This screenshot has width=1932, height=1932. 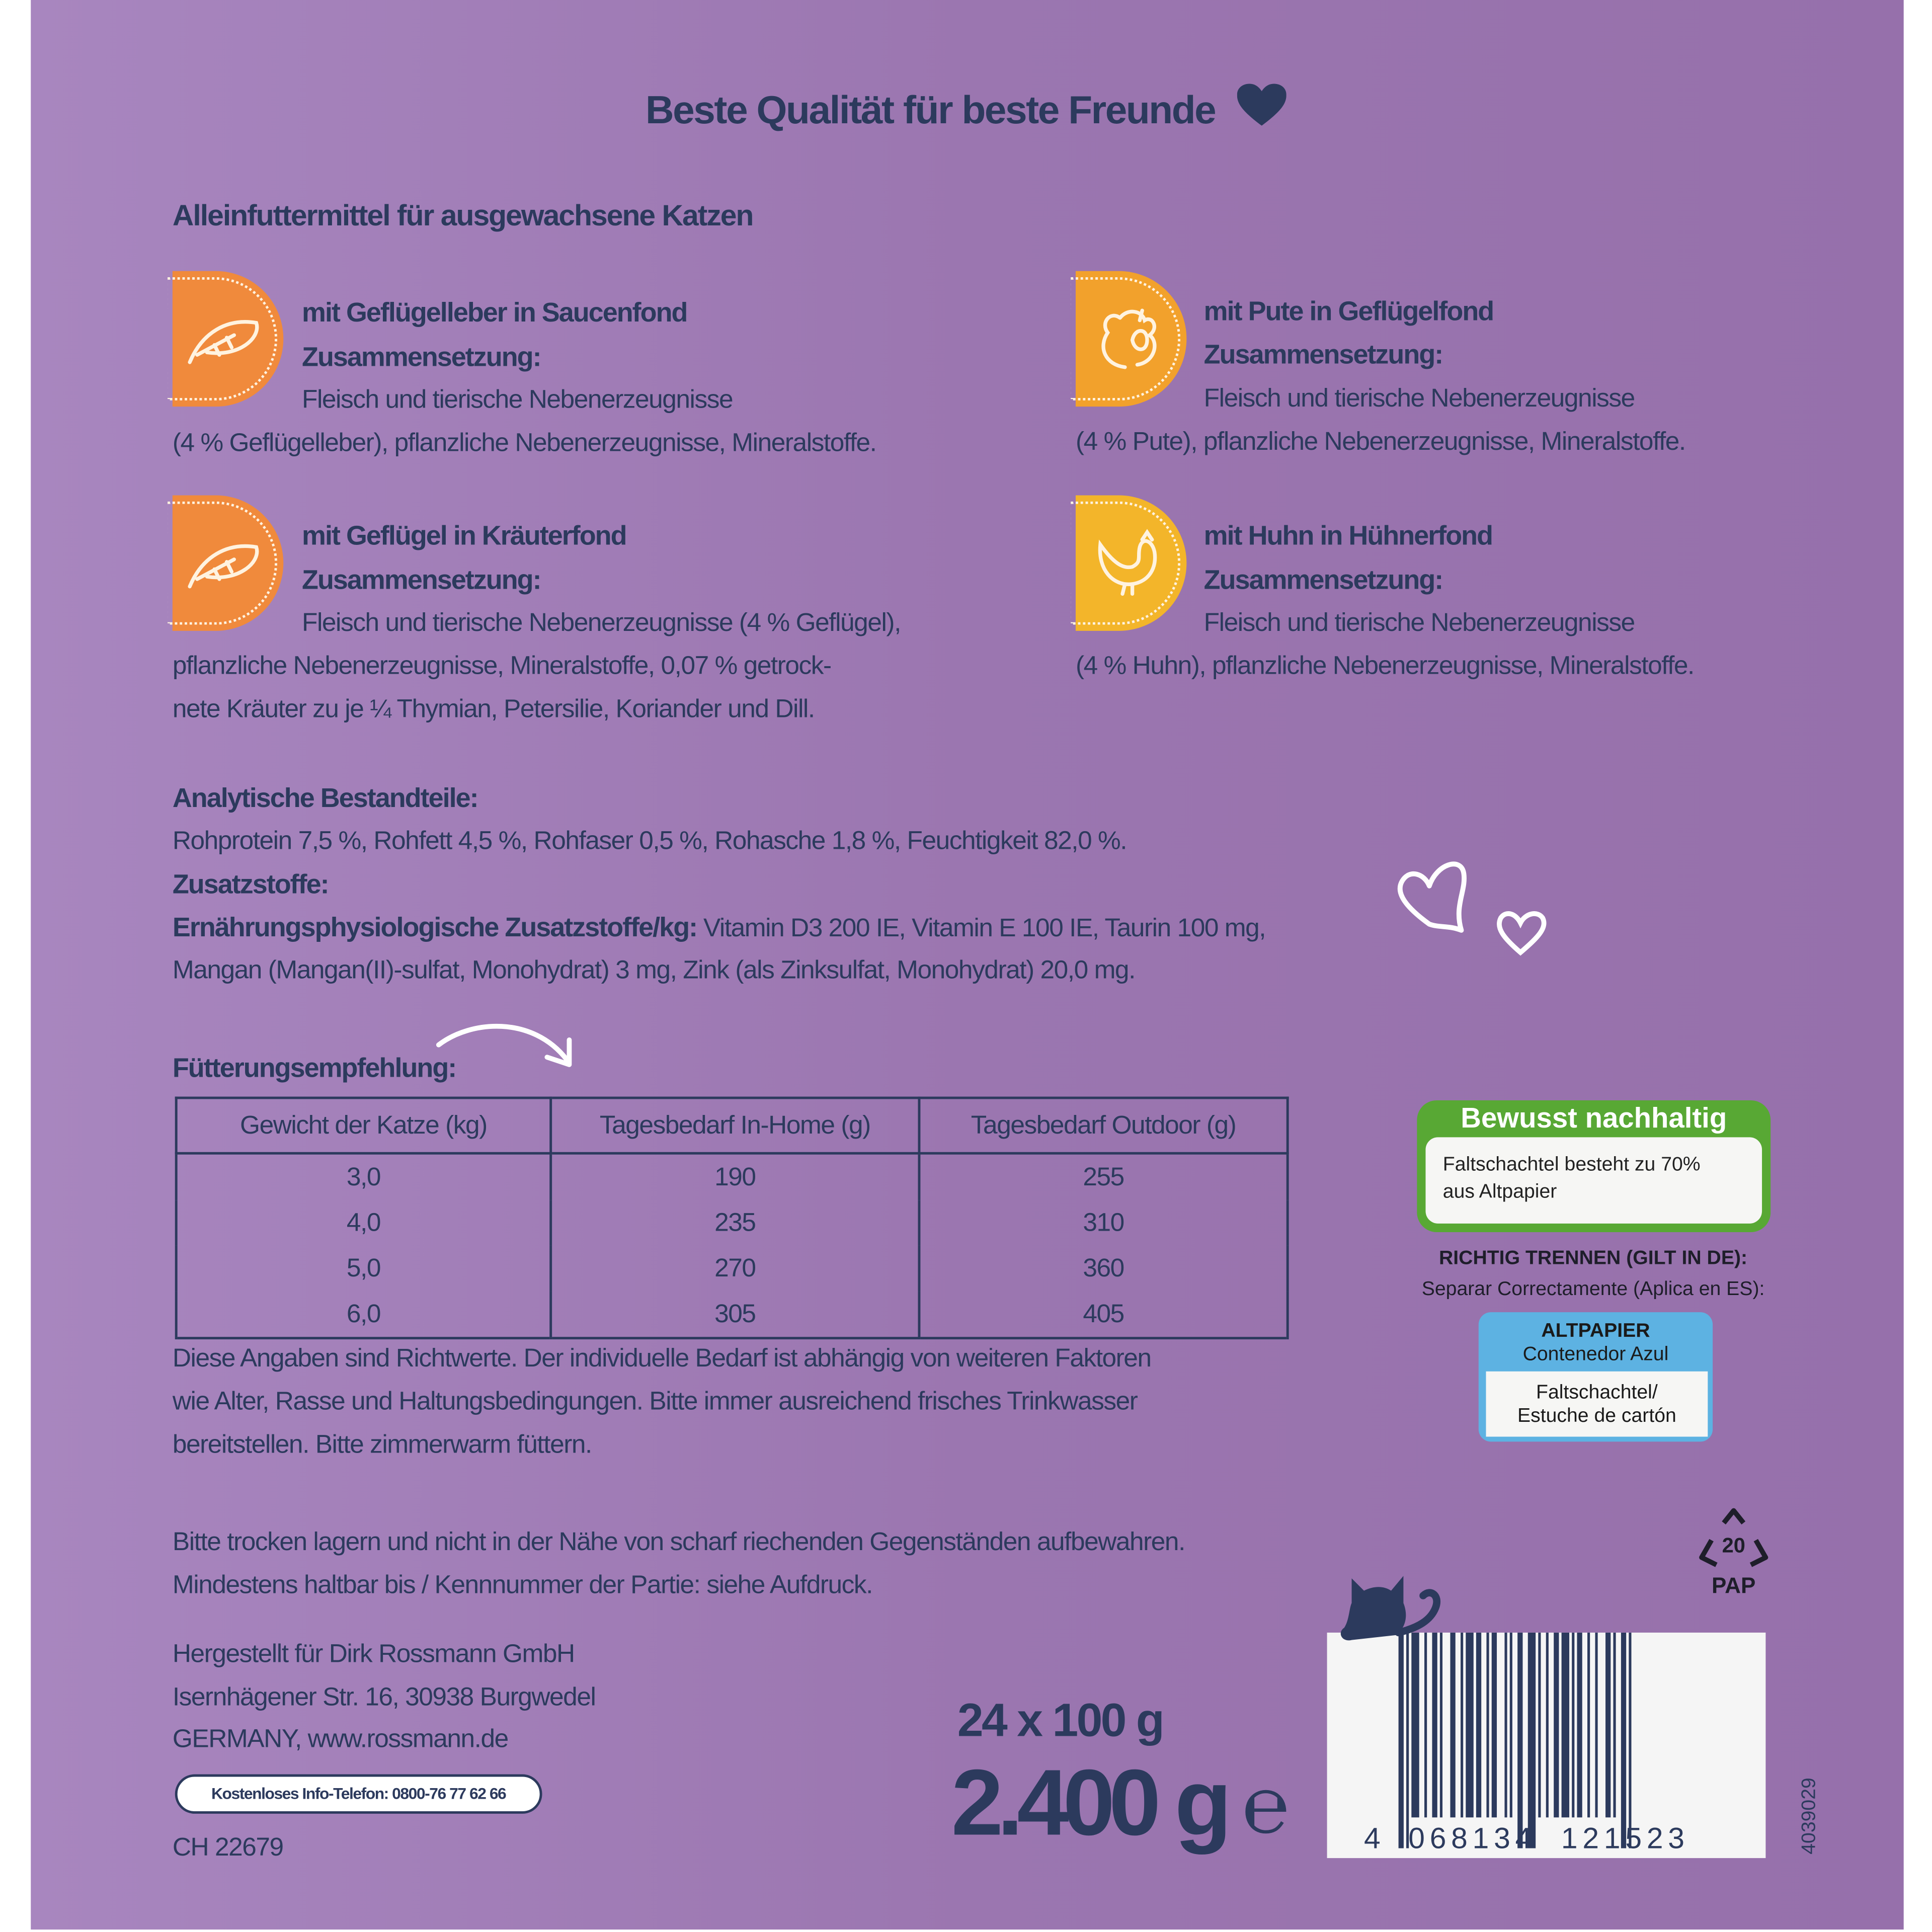 I want to click on turkey-icon, so click(x=1129, y=338).